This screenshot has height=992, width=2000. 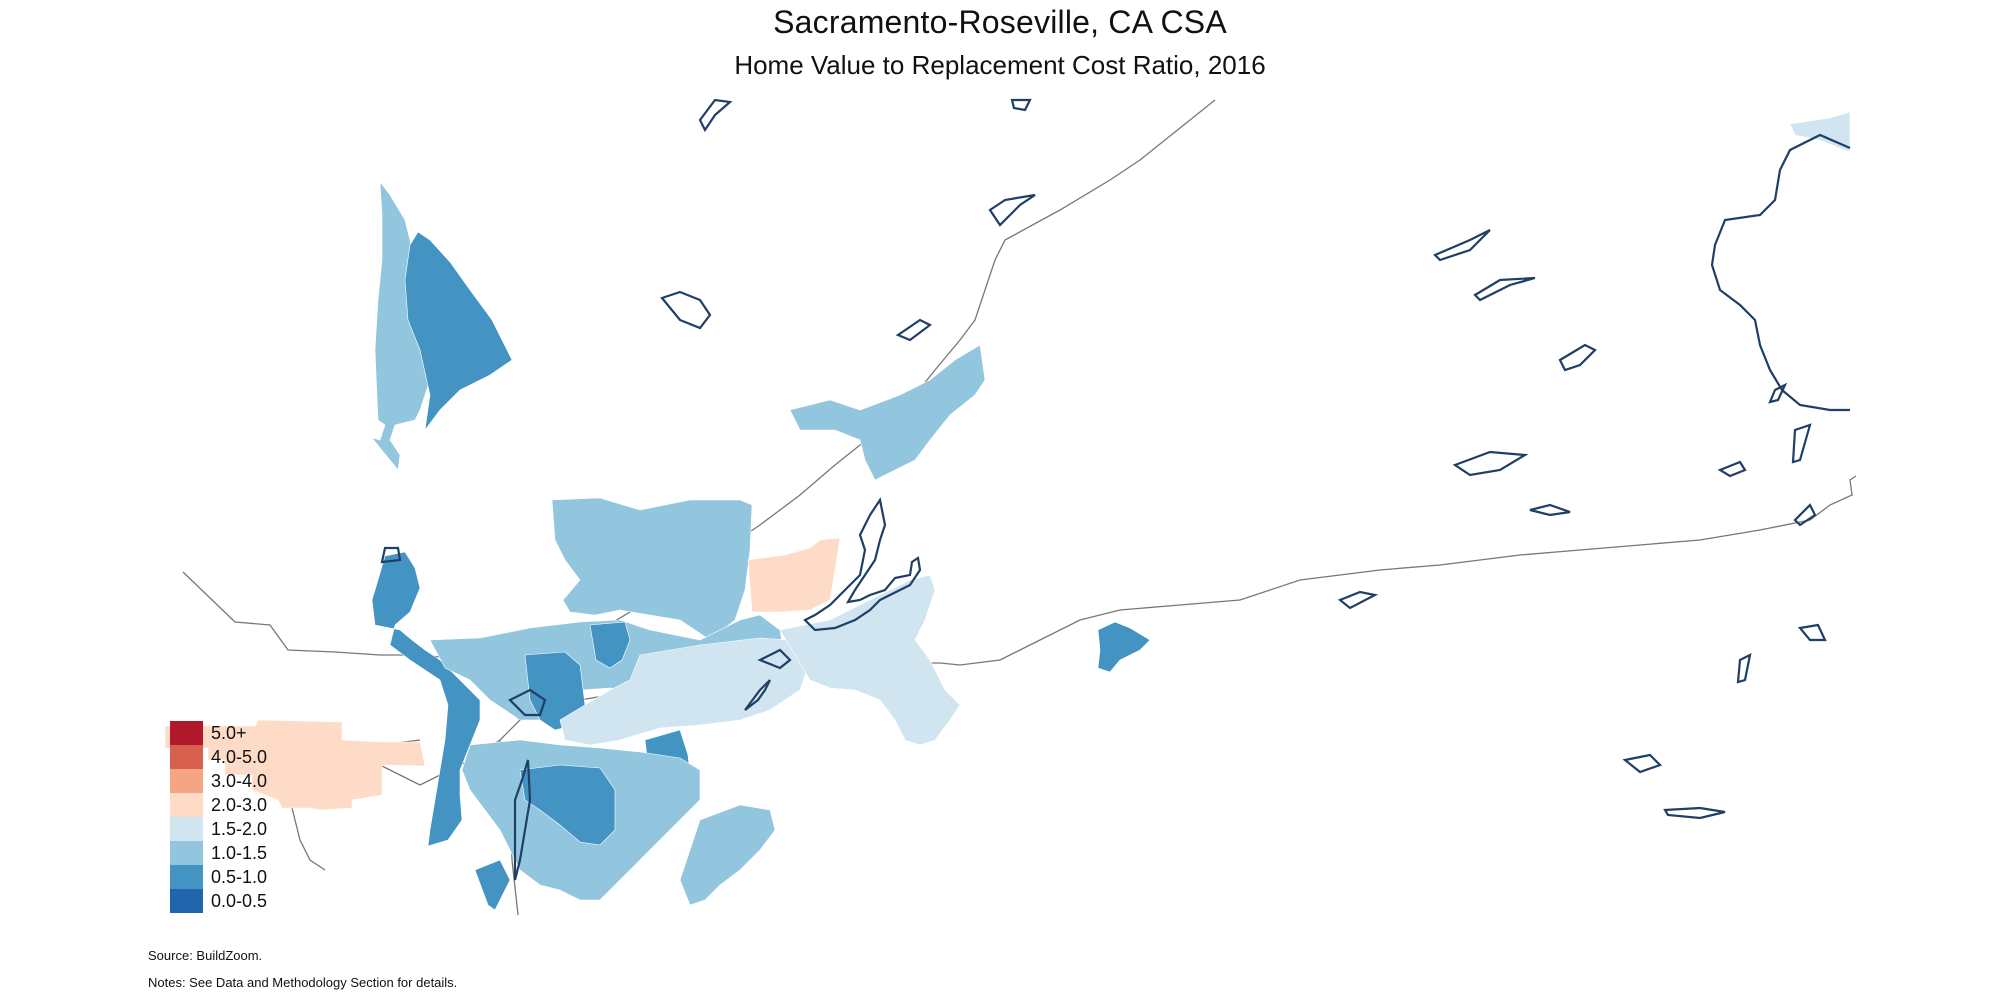 What do you see at coordinates (757, 695) in the screenshot?
I see `river-american` at bounding box center [757, 695].